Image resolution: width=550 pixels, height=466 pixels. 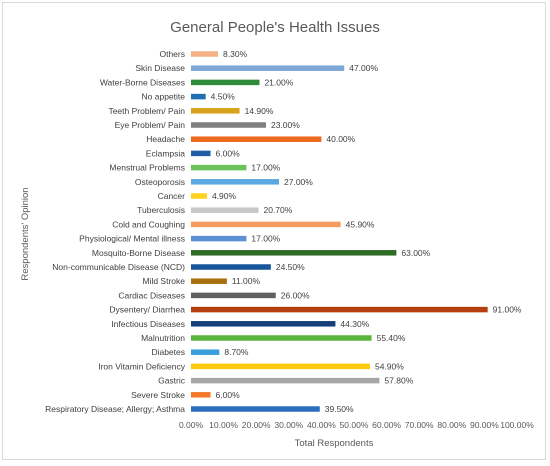 I want to click on x-tick-label: 70.00%, so click(x=419, y=425).